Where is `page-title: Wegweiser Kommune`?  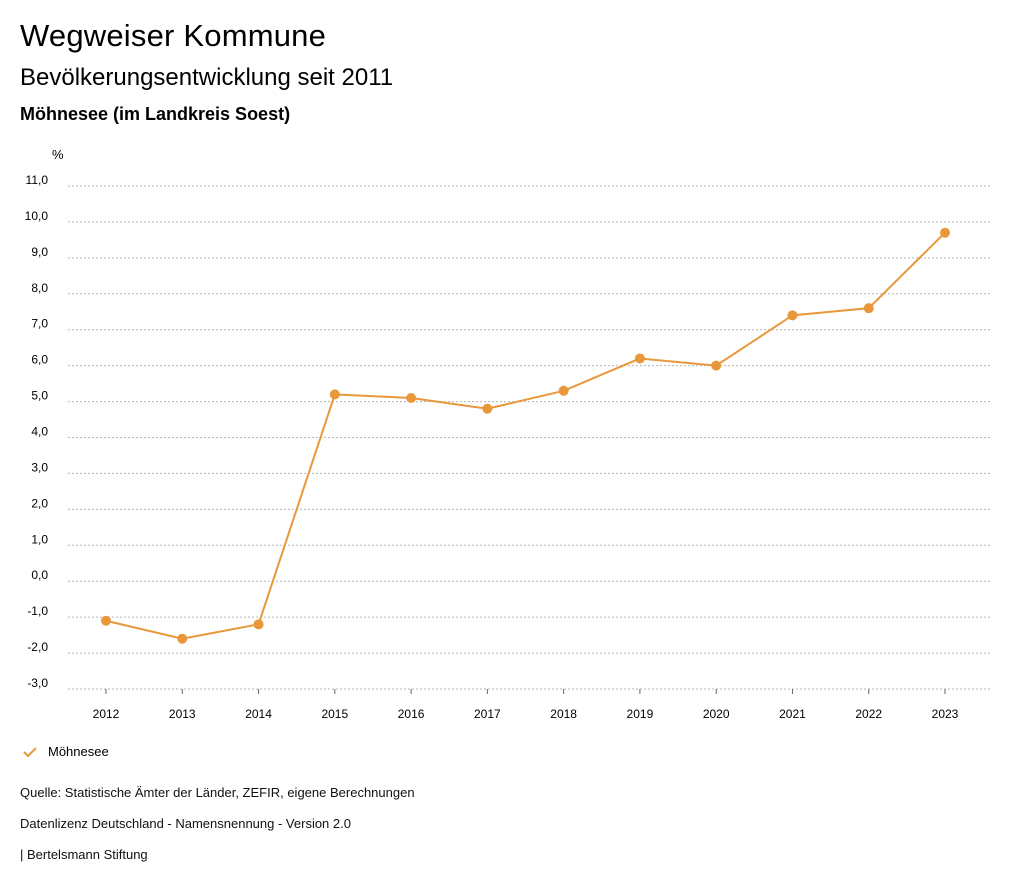
page-title: Wegweiser Kommune is located at coordinates (173, 35).